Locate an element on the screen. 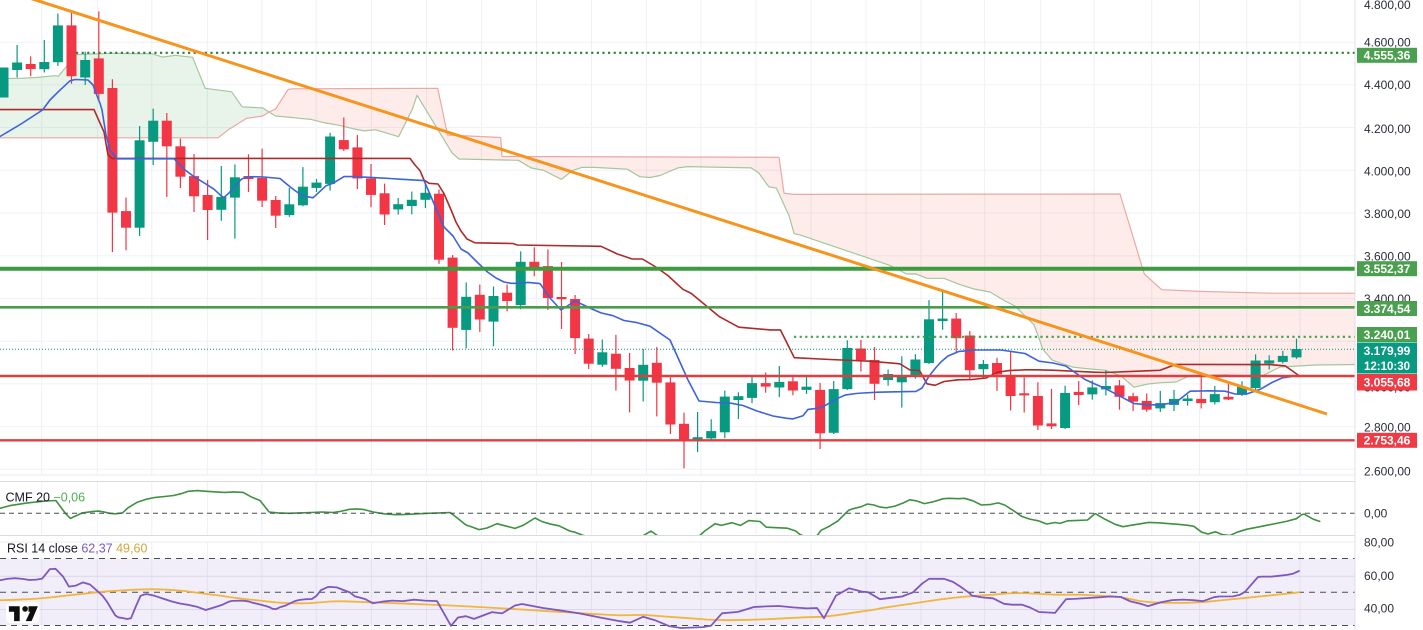 Image resolution: width=1423 pixels, height=630 pixels. svg-text: CMF 20 −0,06 is located at coordinates (46, 498).